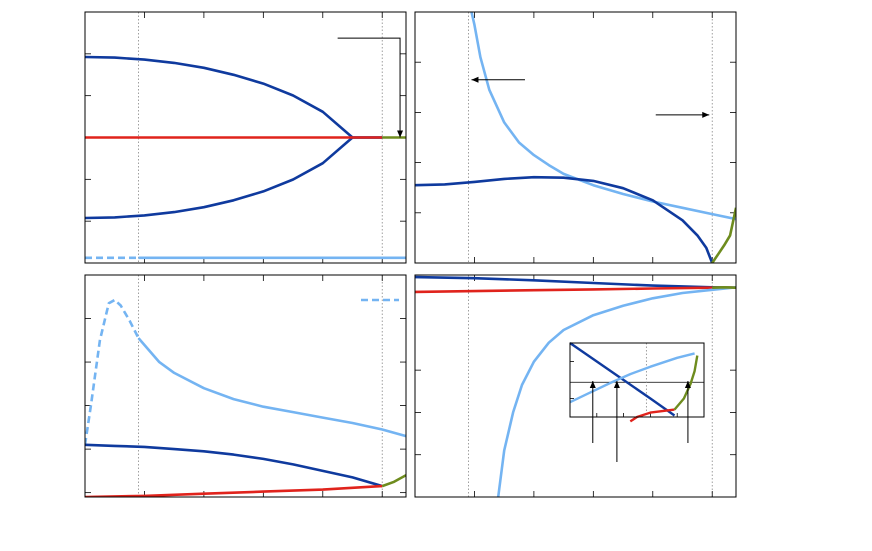 The height and width of the screenshot is (551, 872). I want to click on inset-frame, so click(637, 380).